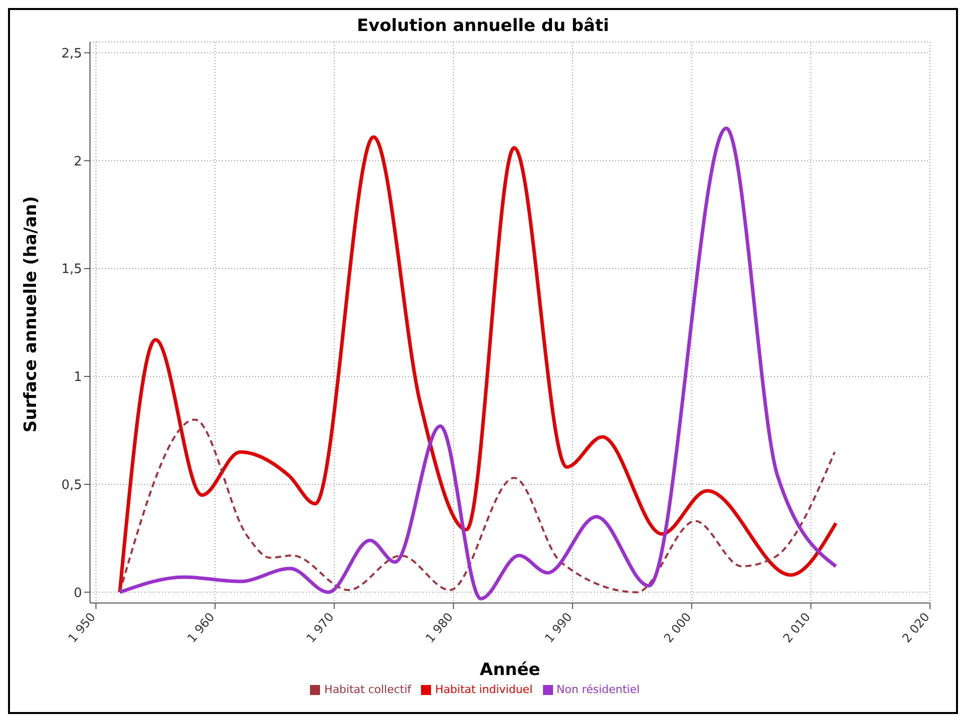  Describe the element at coordinates (31, 314) in the screenshot. I see `y-axis-title: Surface annuelle (ha/an)` at that location.